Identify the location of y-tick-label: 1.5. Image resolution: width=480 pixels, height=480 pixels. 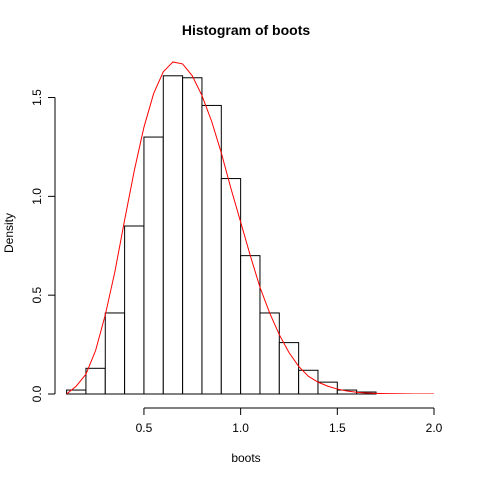
(37, 97).